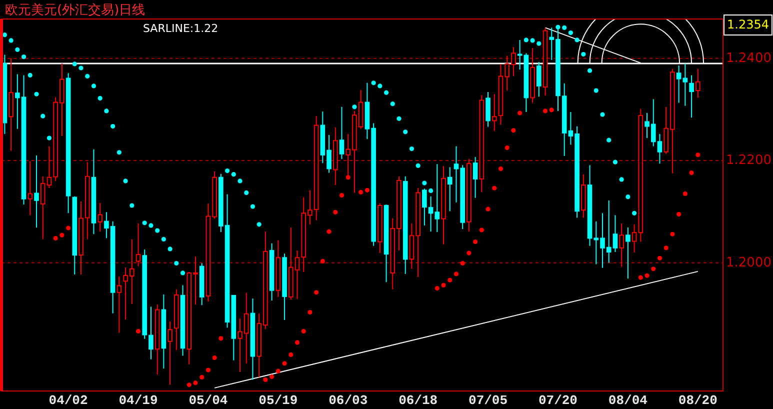 The image size is (773, 409). I want to click on y-tick-label: 1.2400, so click(749, 58).